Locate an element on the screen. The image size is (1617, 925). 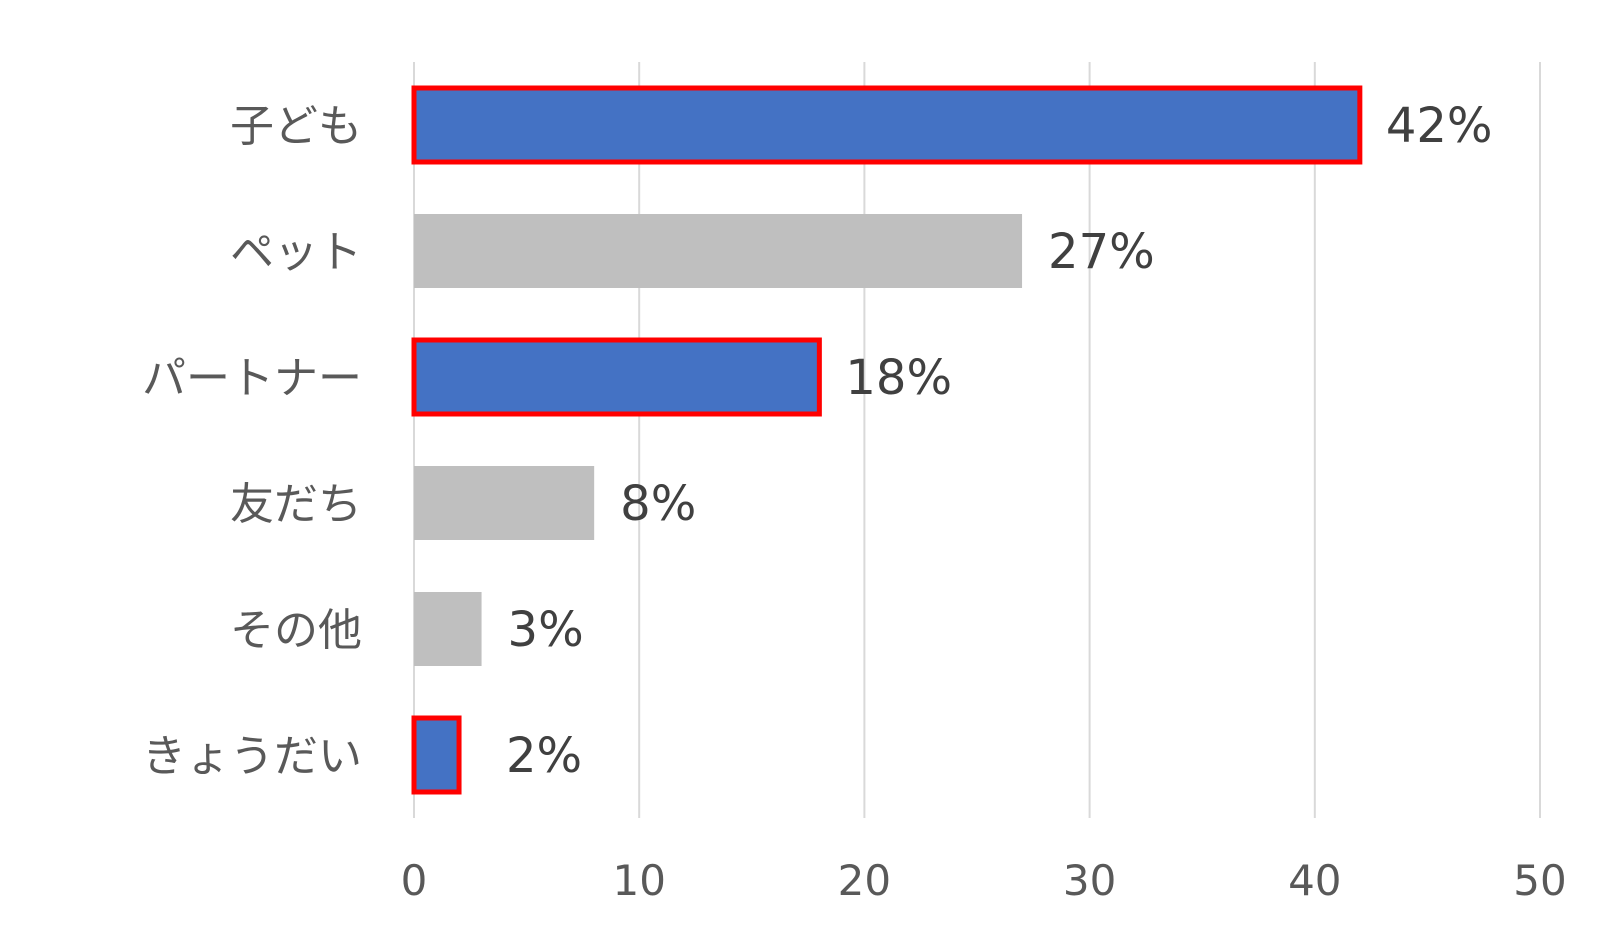
value-label: 18% is located at coordinates (898, 378).